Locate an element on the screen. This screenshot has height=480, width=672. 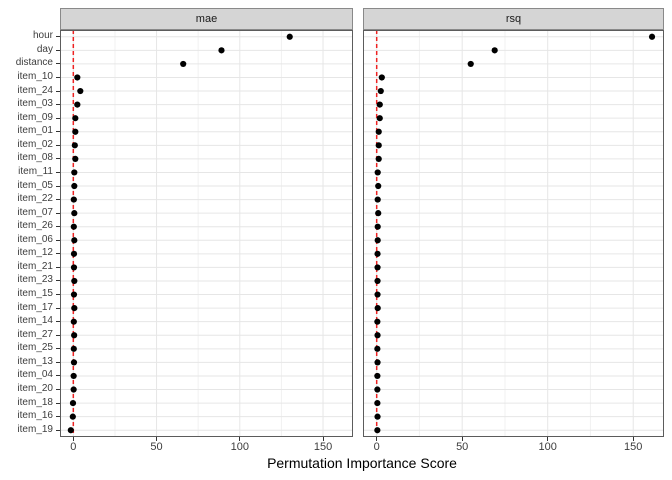
y-axis-label: item_01 is located at coordinates (35, 131).